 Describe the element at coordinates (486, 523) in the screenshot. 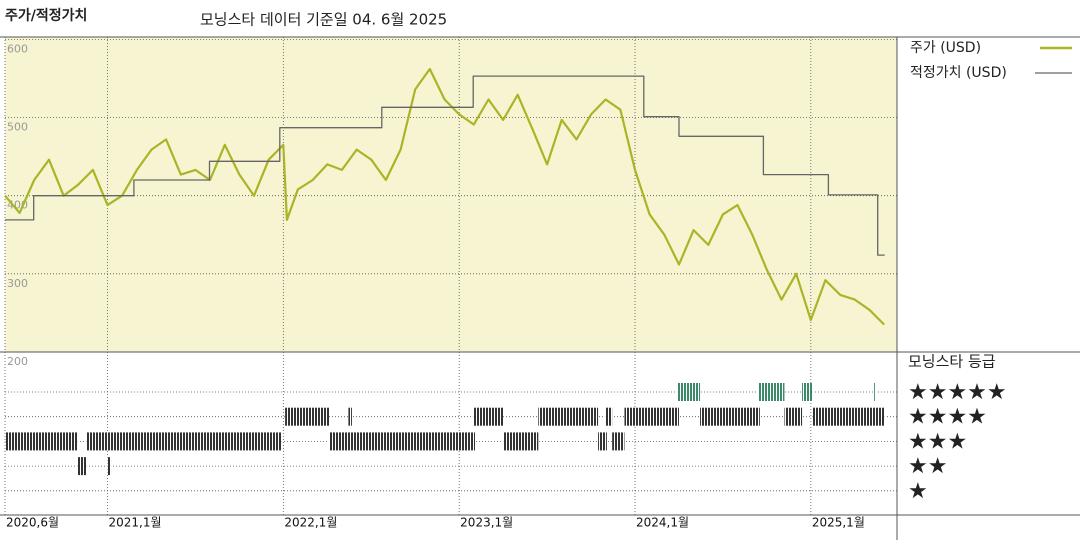

I see `x-tick-label: 2023,1월` at that location.